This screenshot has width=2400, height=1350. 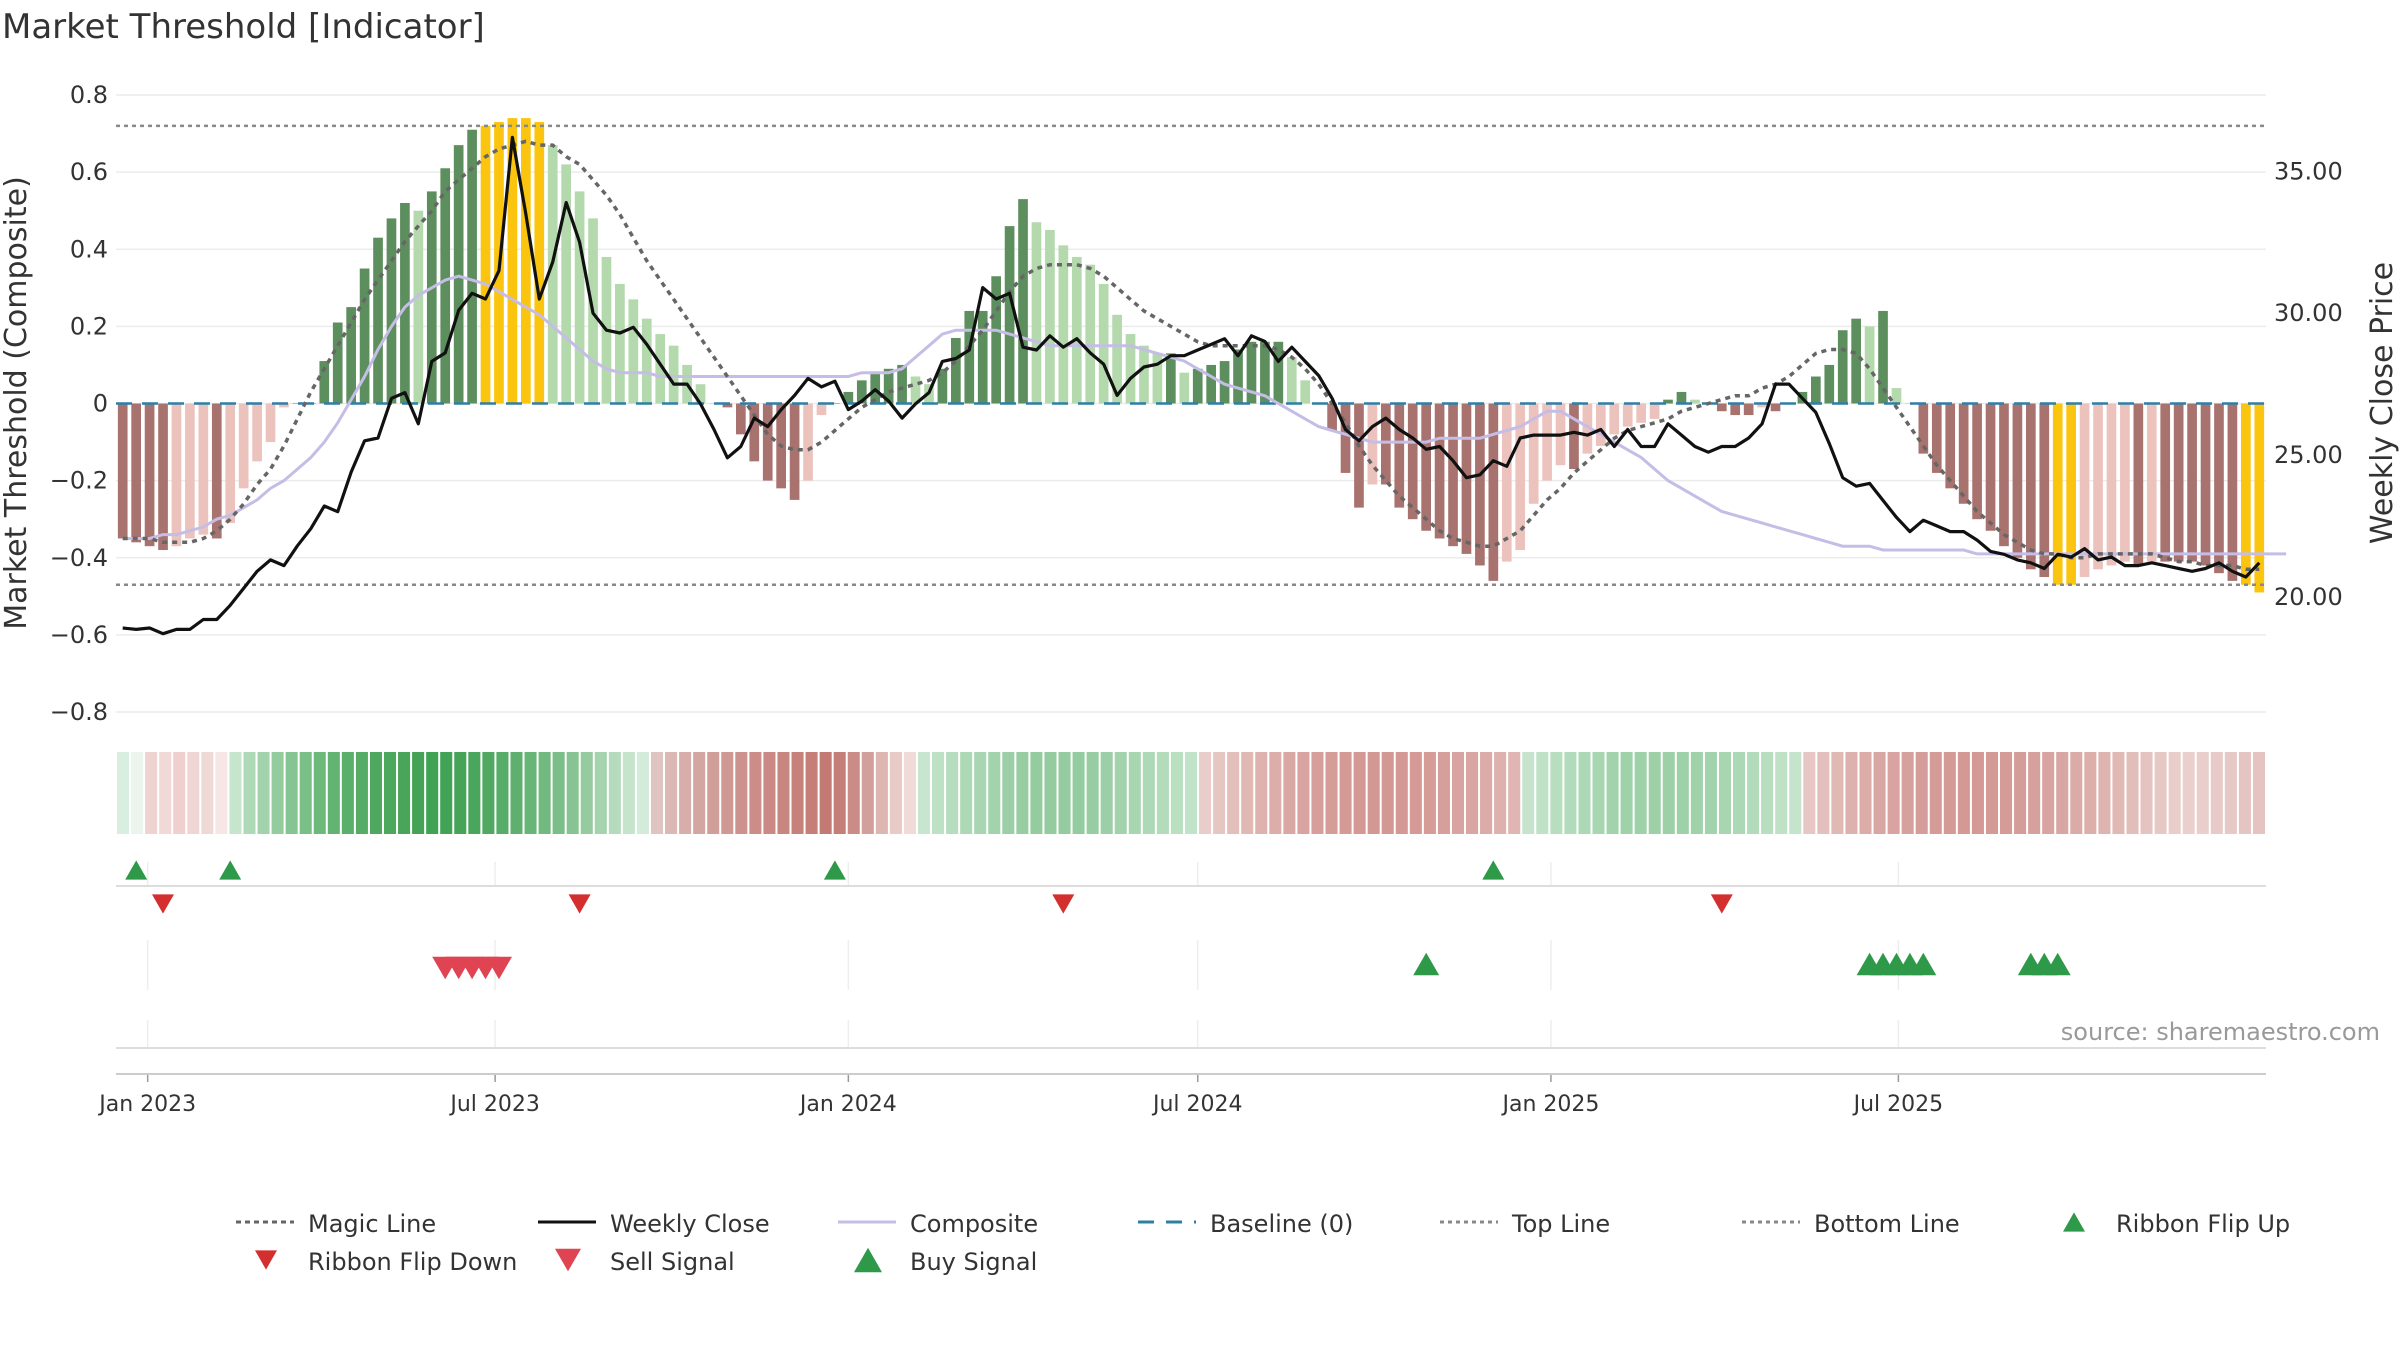 What do you see at coordinates (79, 481) in the screenshot?
I see `y-tick-label-left: −0.2` at bounding box center [79, 481].